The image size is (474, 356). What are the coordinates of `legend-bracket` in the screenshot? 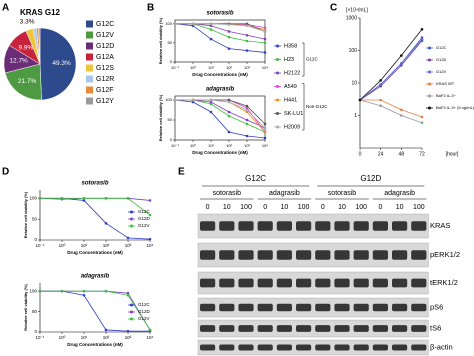 It's located at (303, 59).